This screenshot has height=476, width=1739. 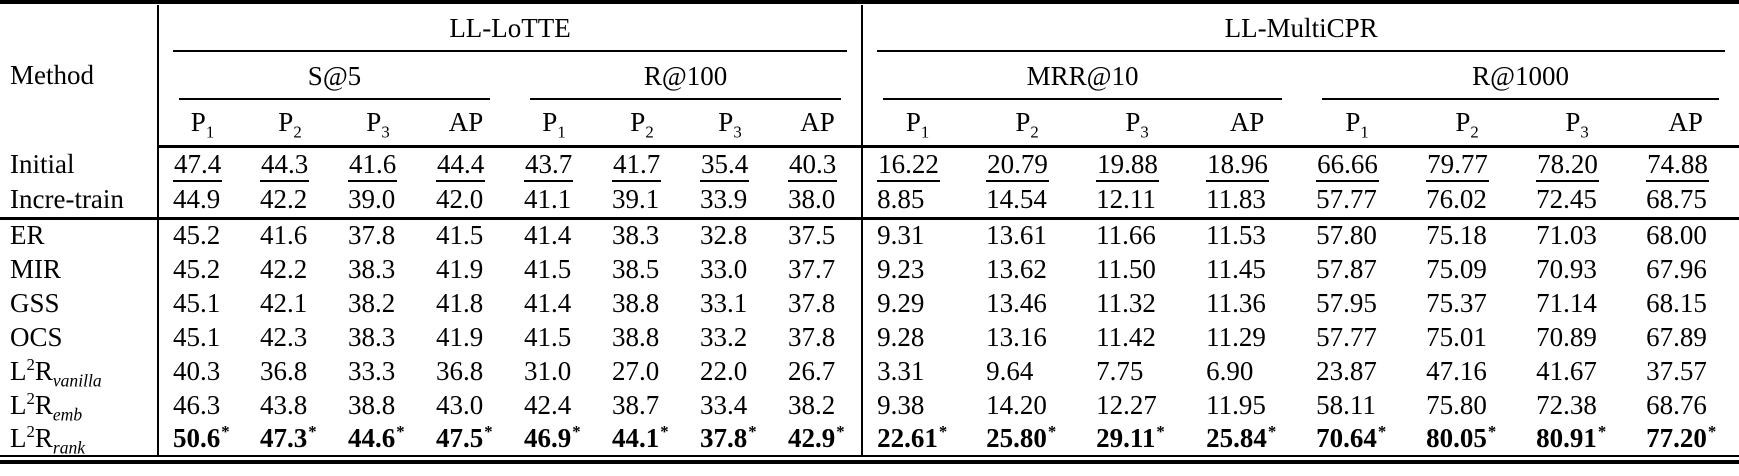 I want to click on value-cell: 9.31, so click(x=917, y=235).